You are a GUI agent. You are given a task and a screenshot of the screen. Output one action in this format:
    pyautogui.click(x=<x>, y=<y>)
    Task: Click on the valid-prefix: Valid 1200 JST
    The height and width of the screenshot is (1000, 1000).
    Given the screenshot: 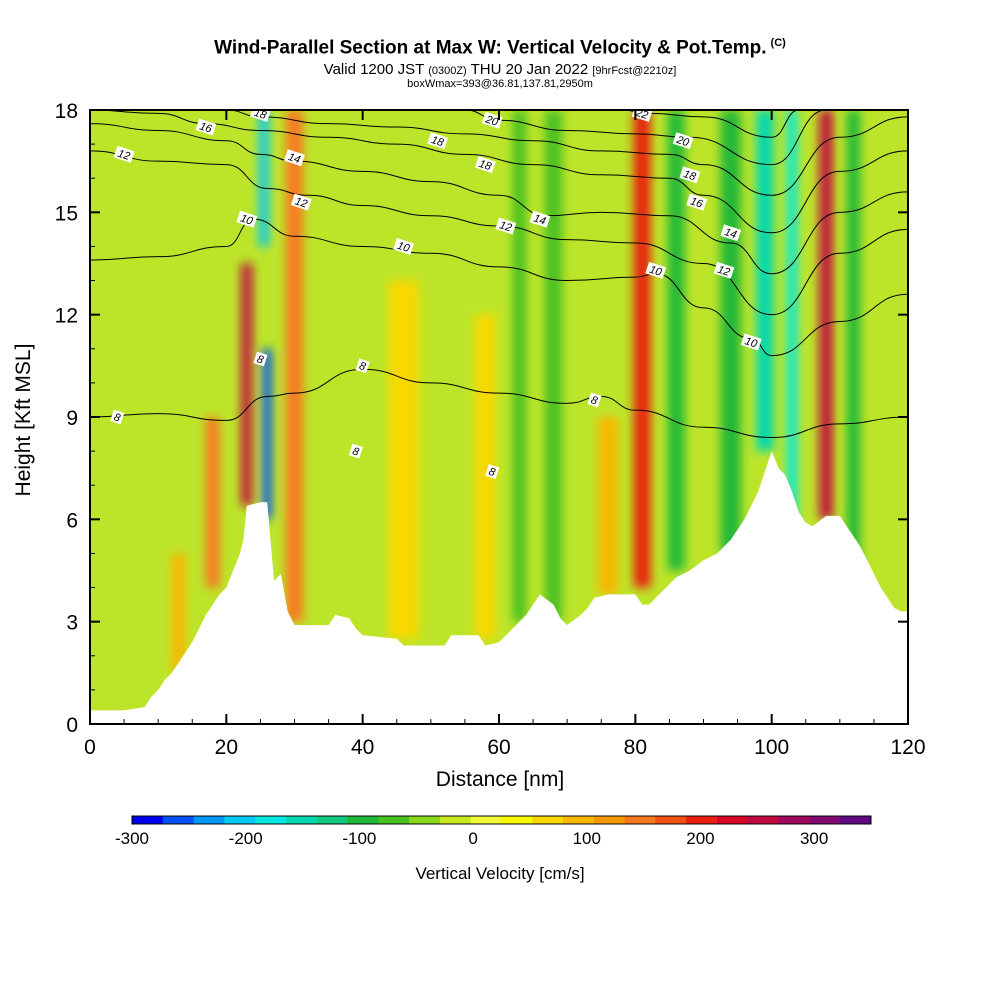 What is the action you would take?
    pyautogui.click(x=374, y=69)
    